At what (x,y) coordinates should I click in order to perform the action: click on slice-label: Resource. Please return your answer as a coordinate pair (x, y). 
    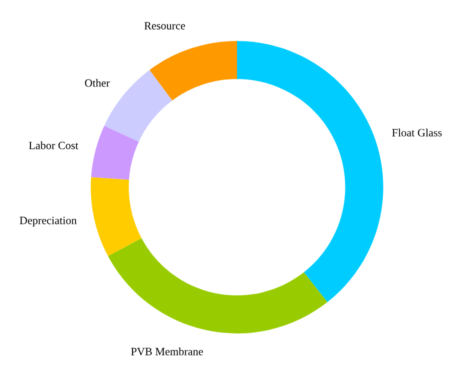
    Looking at the image, I should click on (165, 26).